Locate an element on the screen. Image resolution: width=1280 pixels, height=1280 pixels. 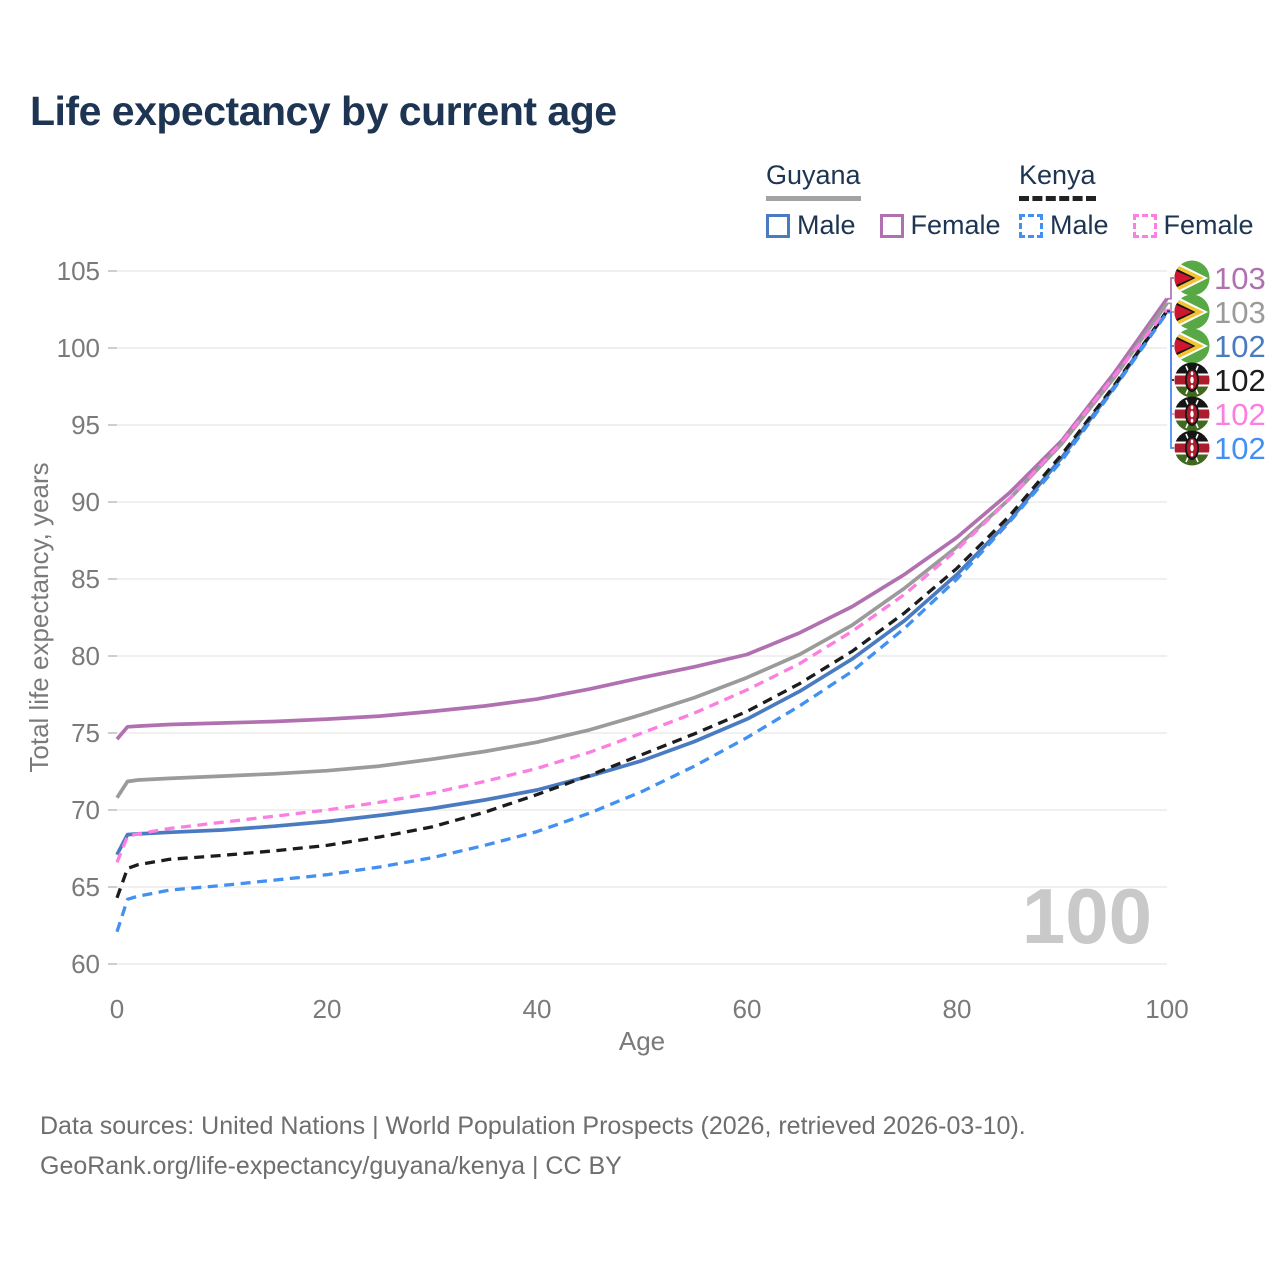
legend-item-kenya-male: Male is located at coordinates (1064, 225).